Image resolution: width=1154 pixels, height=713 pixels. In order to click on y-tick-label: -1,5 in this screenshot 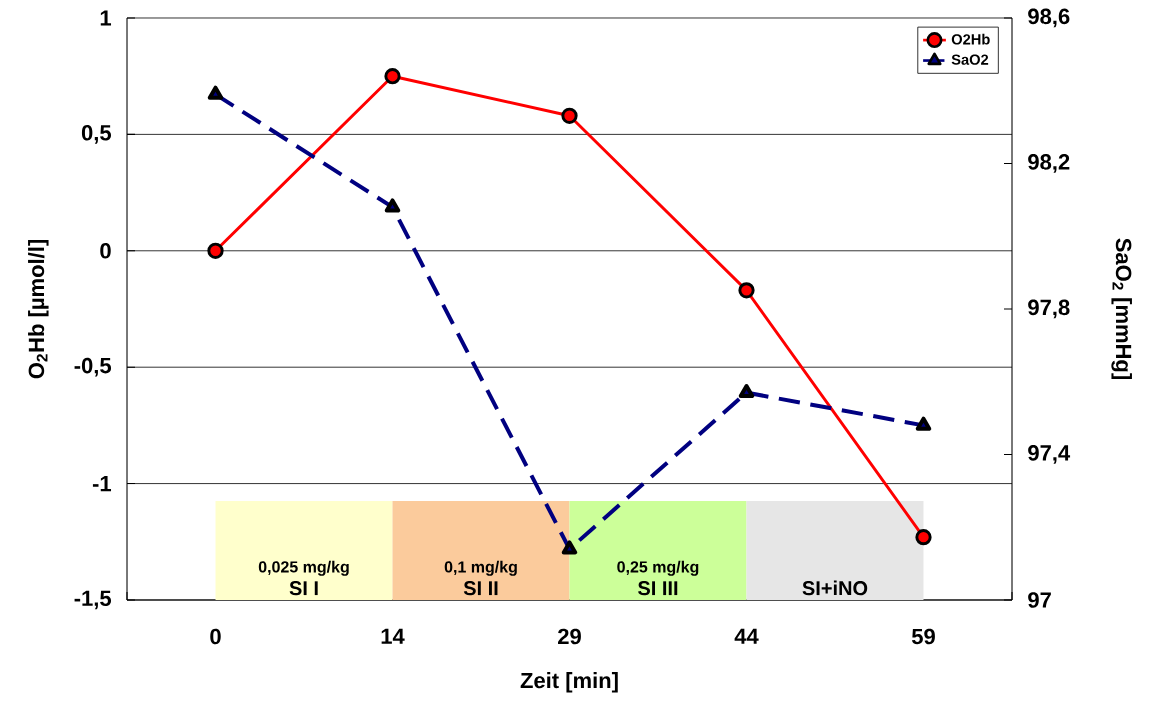, I will do `click(93, 600)`.